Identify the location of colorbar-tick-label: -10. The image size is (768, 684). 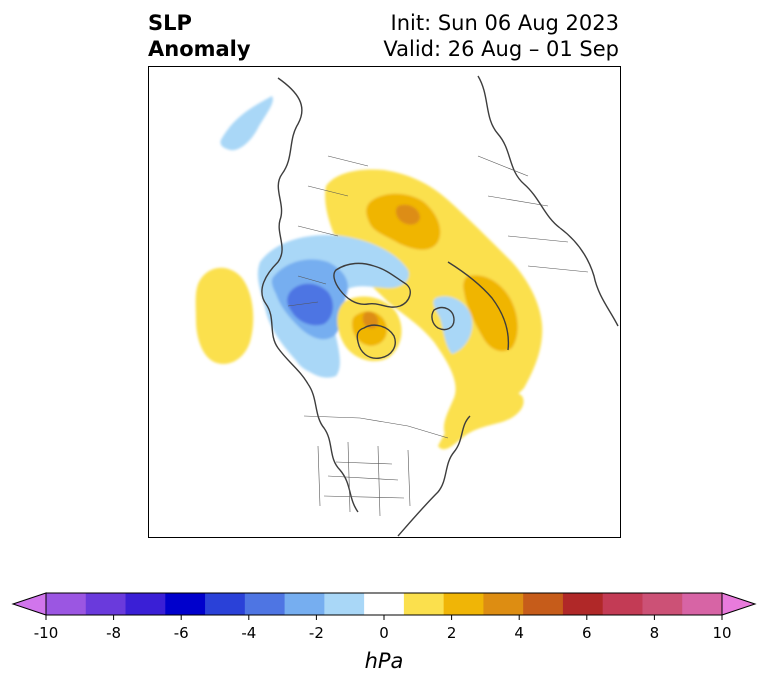
(46, 633).